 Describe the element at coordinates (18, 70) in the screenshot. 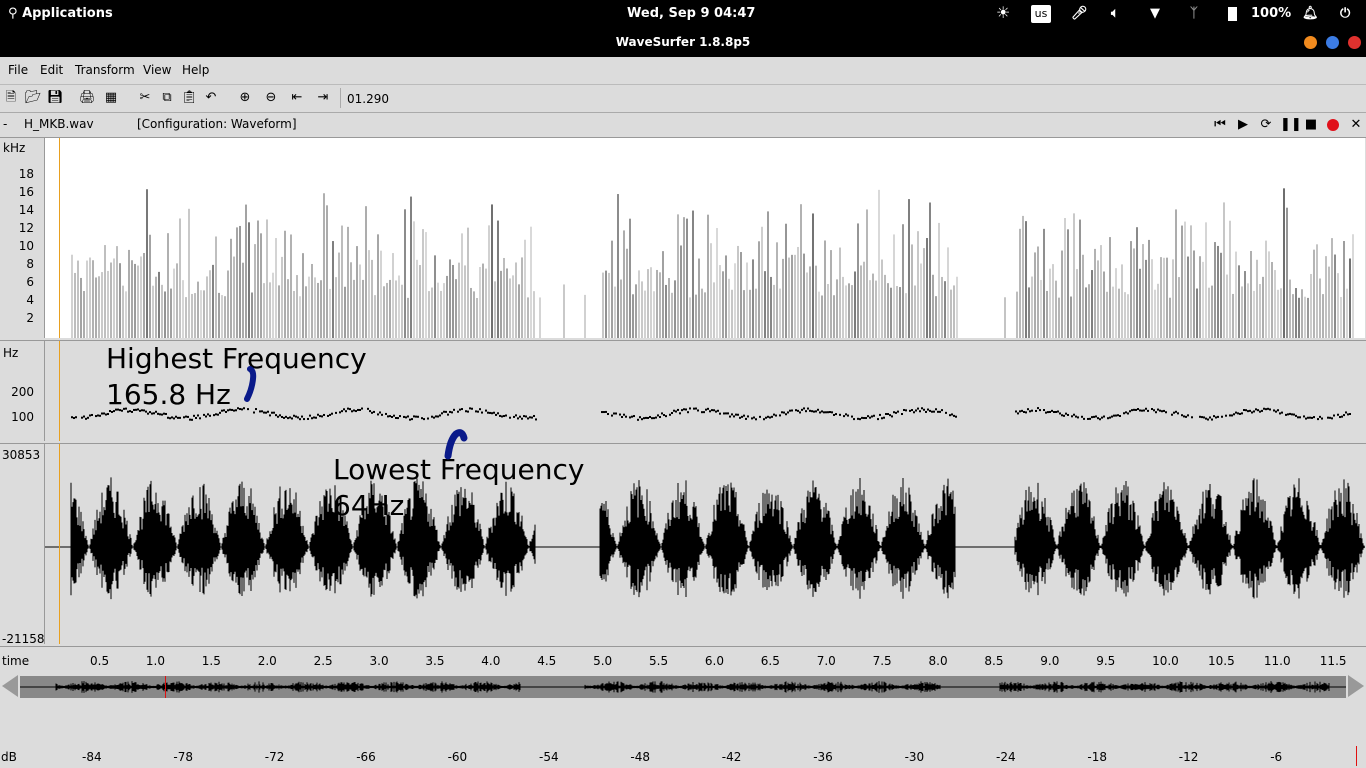

I see `menu-file: File` at that location.